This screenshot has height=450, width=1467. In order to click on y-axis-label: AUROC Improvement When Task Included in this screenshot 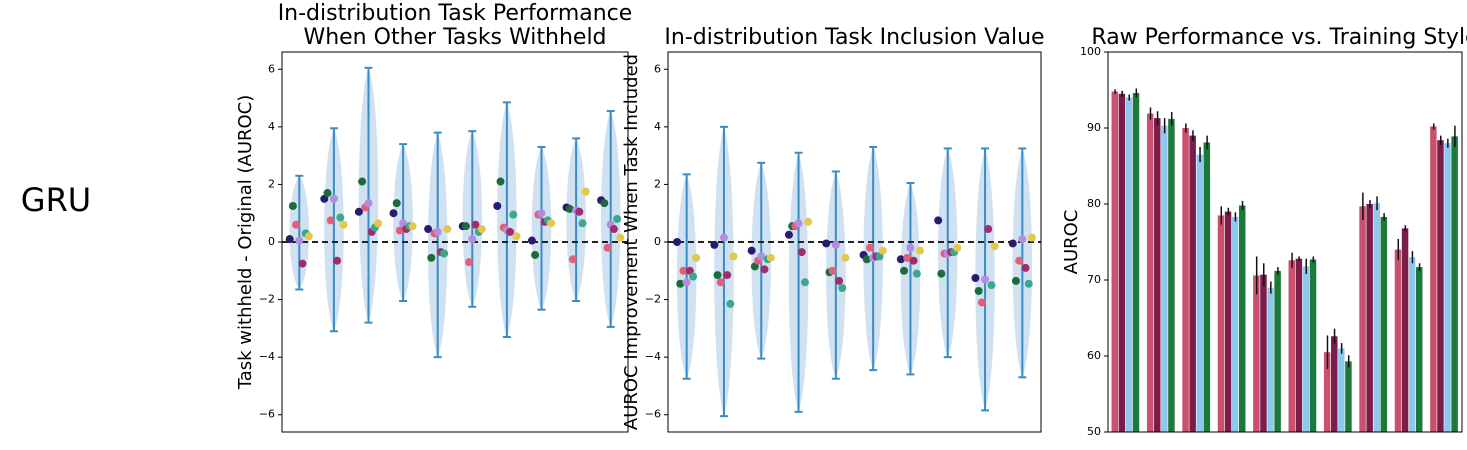, I will do `click(631, 242)`.